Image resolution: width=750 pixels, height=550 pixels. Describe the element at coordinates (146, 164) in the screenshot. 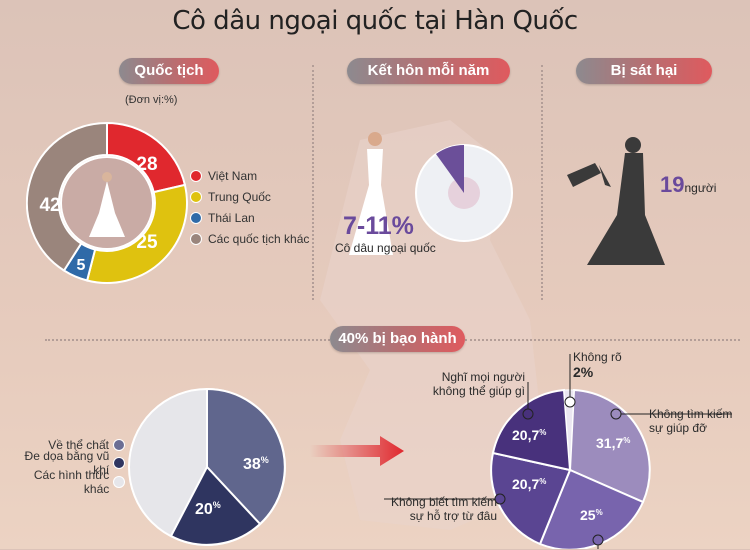

I see `svg-text: 28` at that location.